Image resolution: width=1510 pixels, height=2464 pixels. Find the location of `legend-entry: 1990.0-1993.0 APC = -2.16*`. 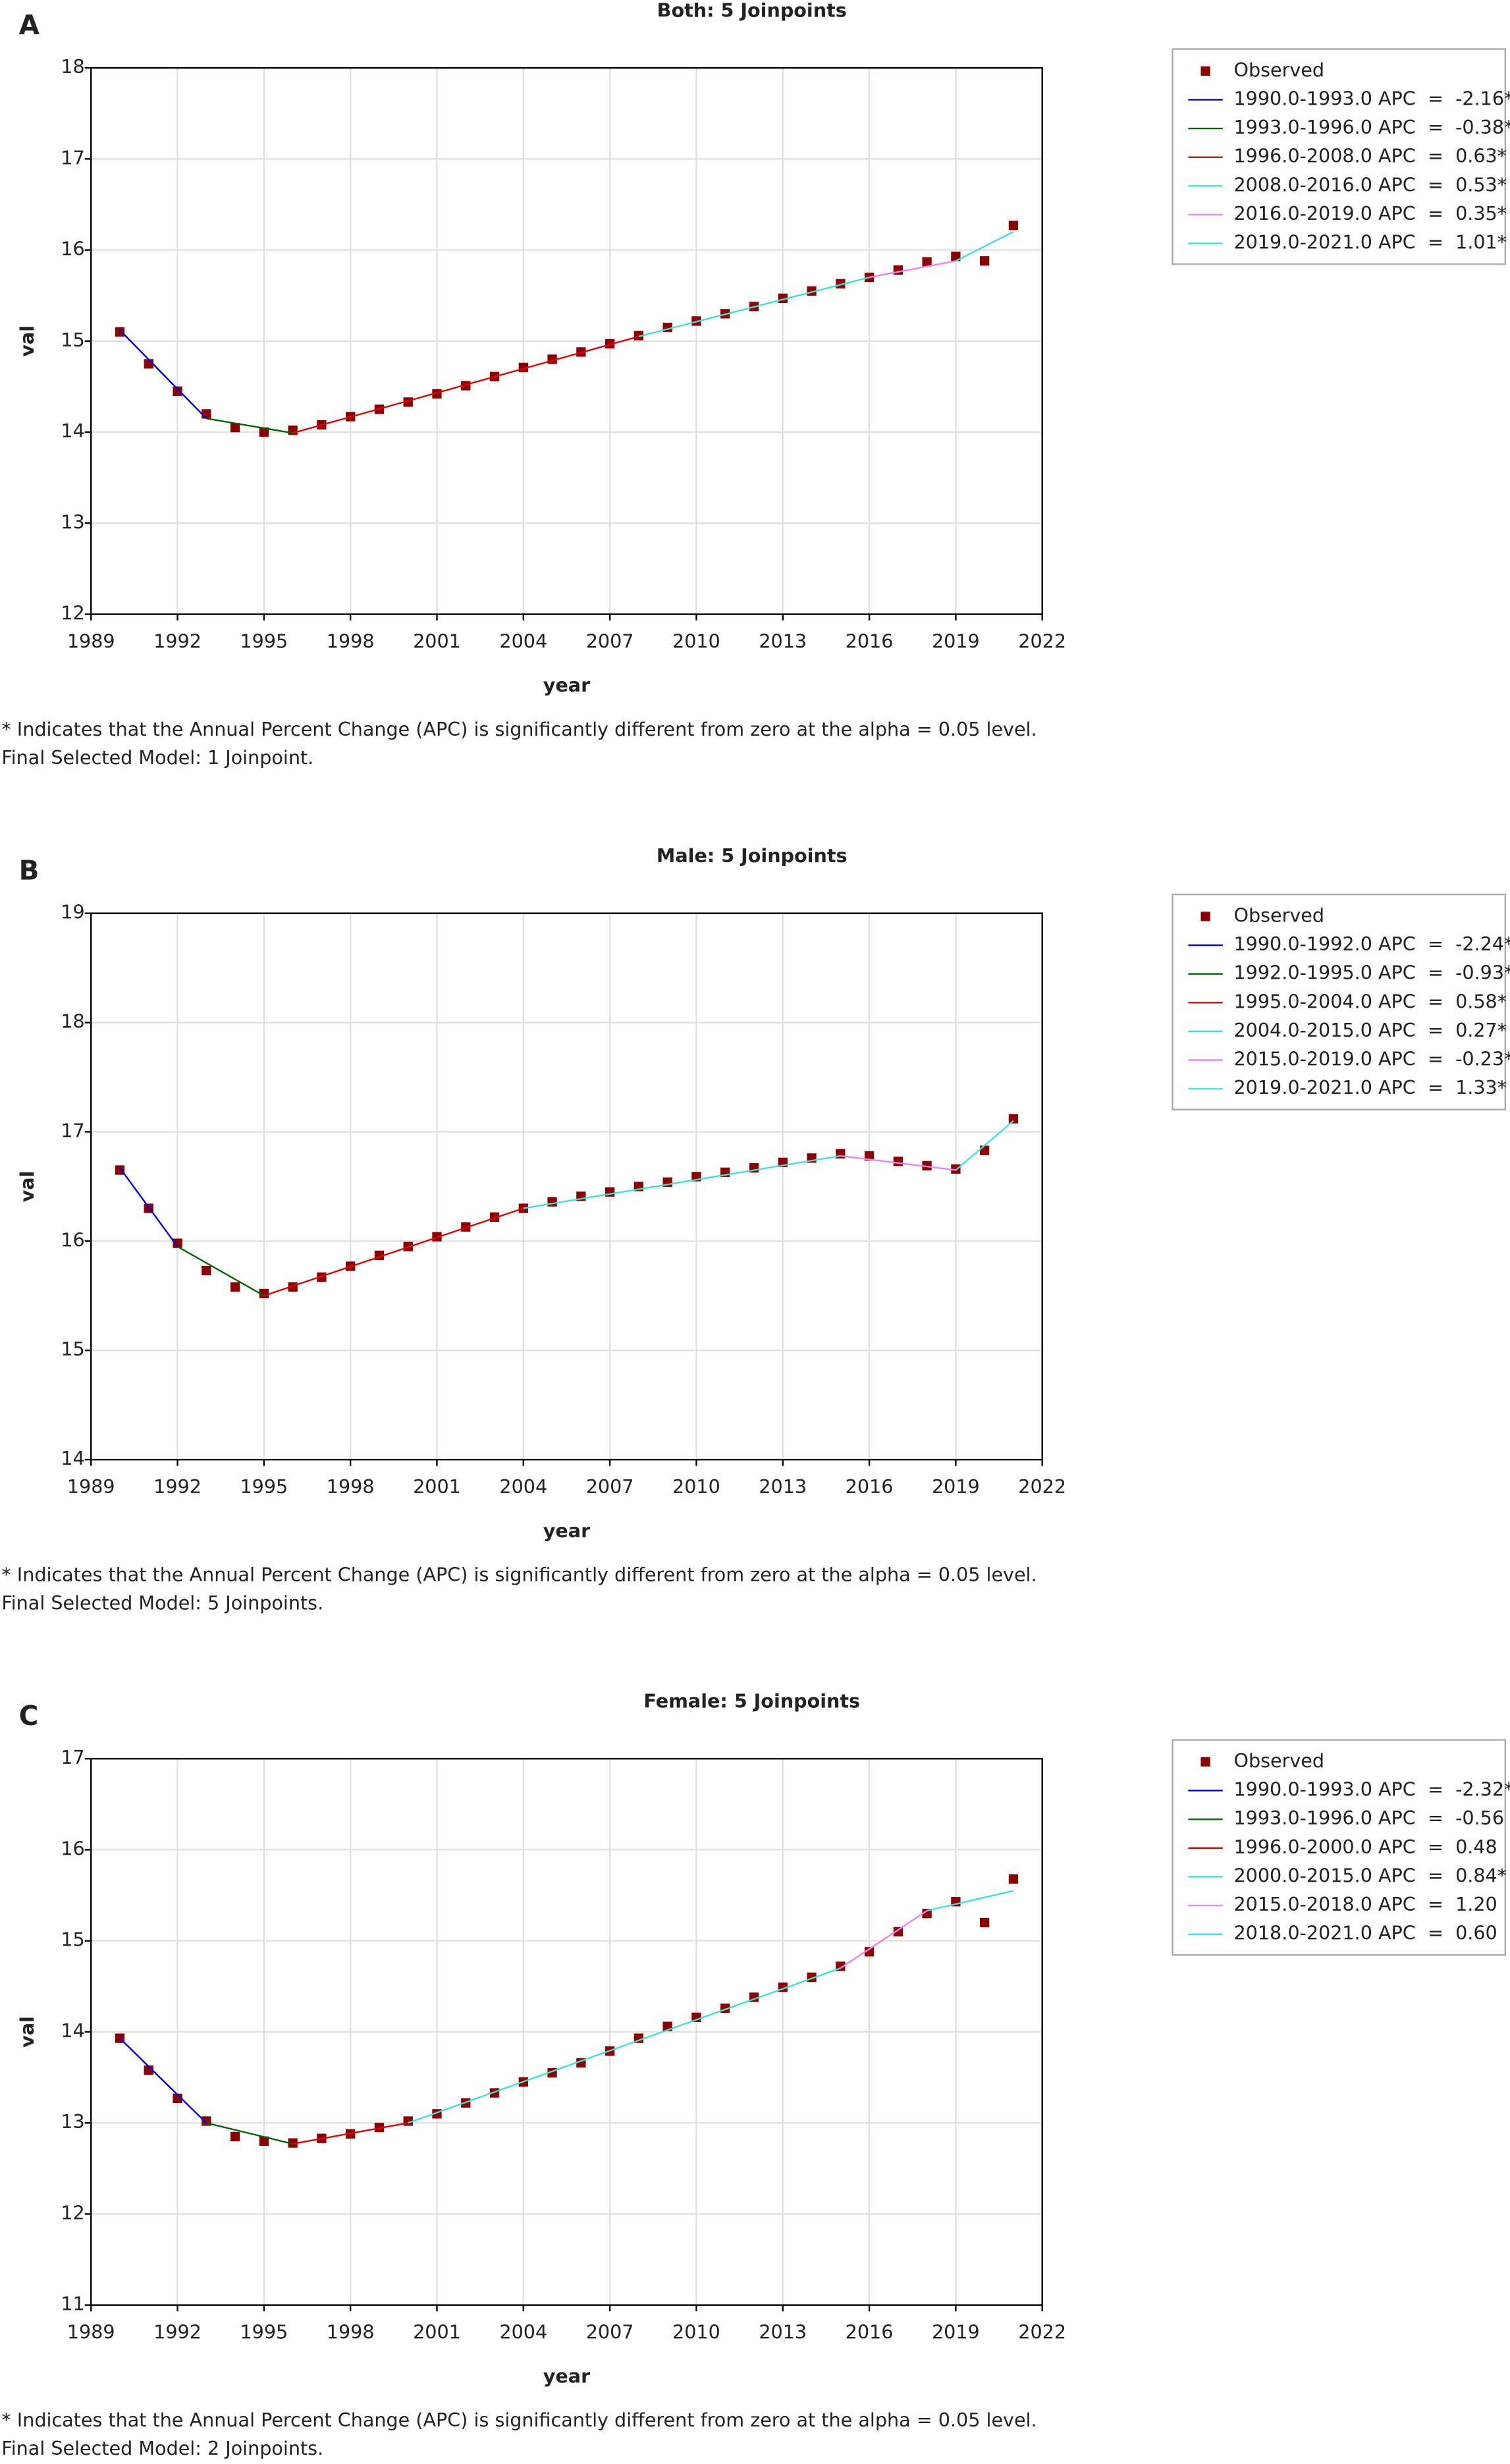

legend-entry: 1990.0-1993.0 APC = -2.16* is located at coordinates (1371, 98).